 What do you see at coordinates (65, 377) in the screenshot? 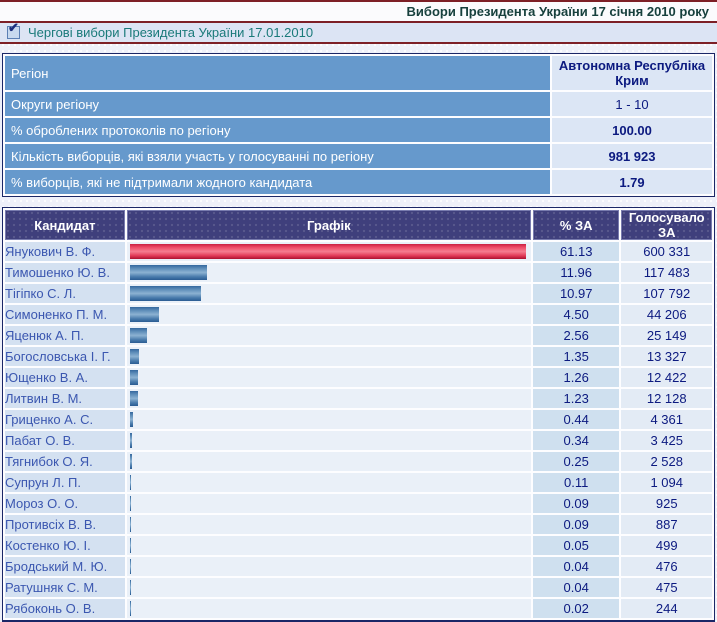
I see `candidate-name: Ющенко В. А.` at bounding box center [65, 377].